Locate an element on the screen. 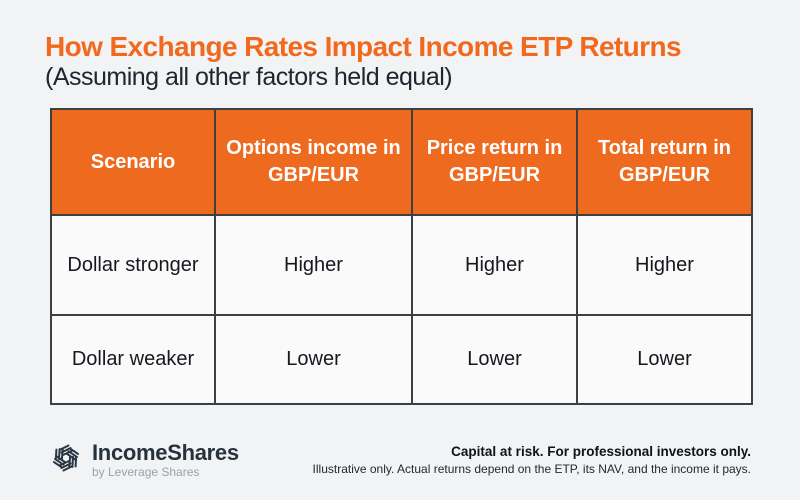 The width and height of the screenshot is (800, 500). brand-lockup: IncomeShares by Leverage Shares is located at coordinates (144, 460).